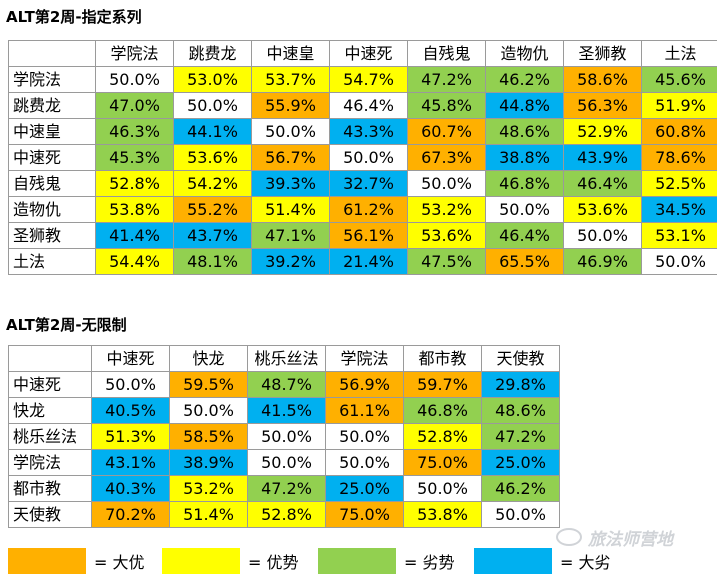 This screenshot has height=581, width=717. Describe the element at coordinates (524, 53) in the screenshot. I see `column-header: 造物仇` at that location.